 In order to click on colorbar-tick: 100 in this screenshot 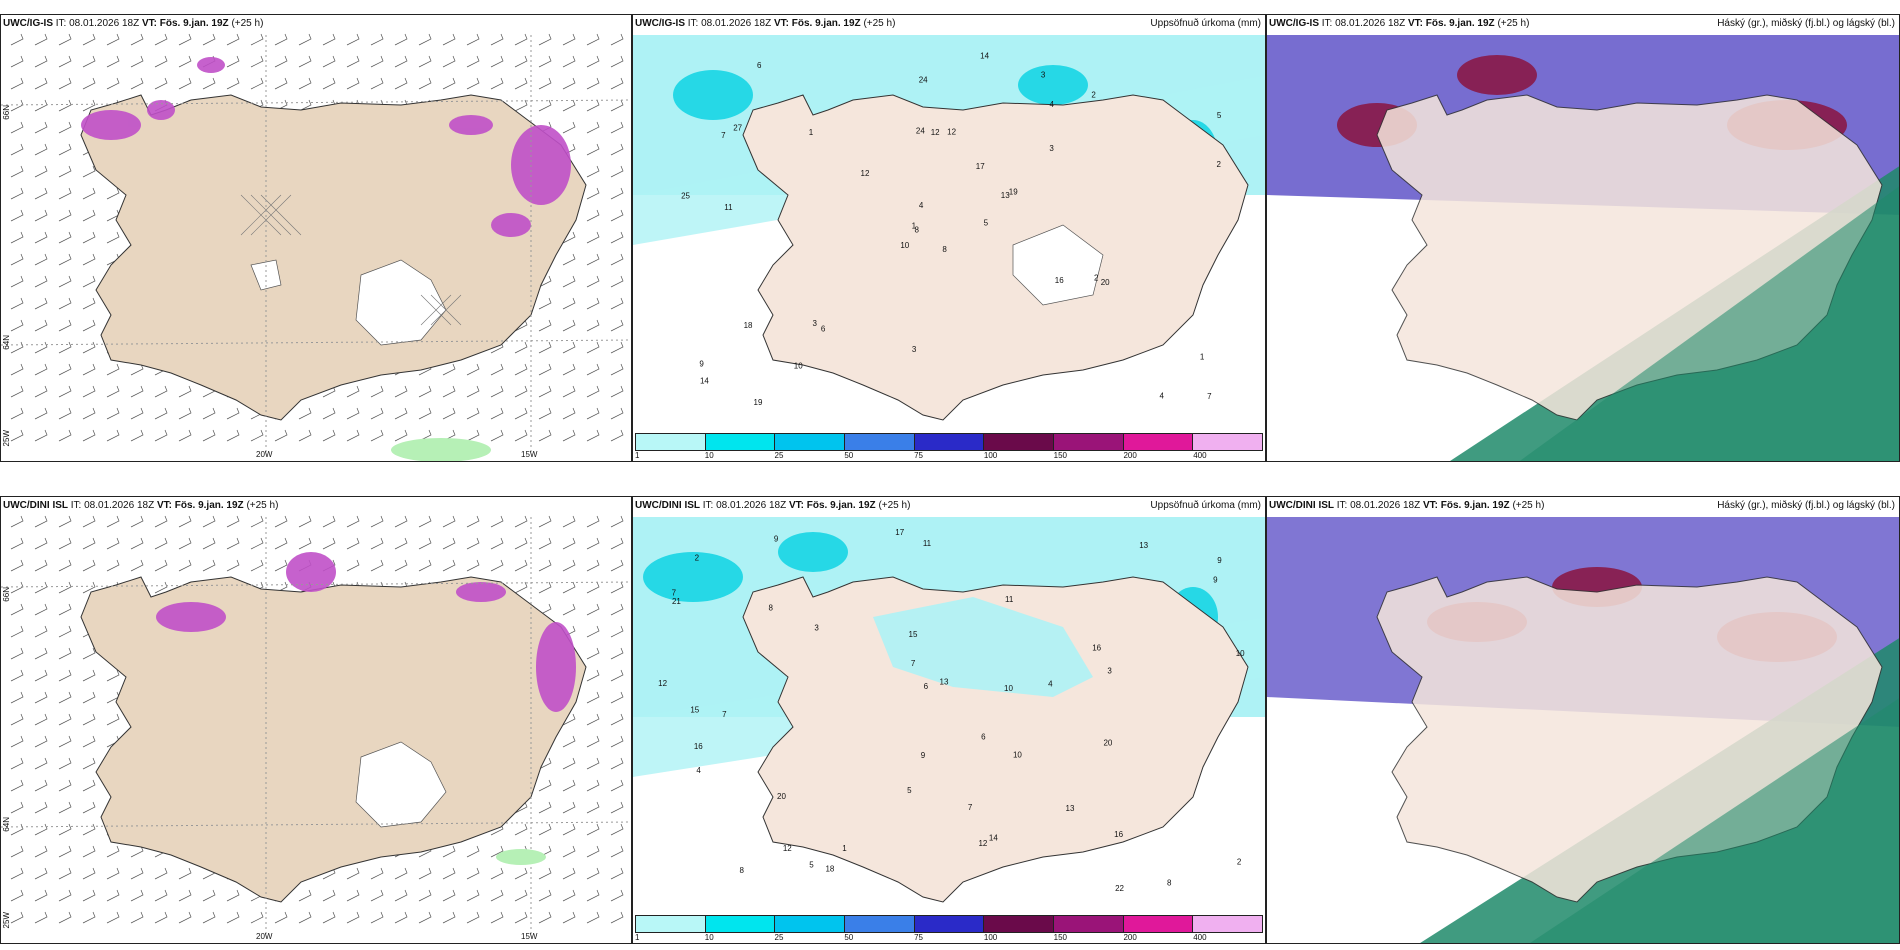, I will do `click(990, 937)`.